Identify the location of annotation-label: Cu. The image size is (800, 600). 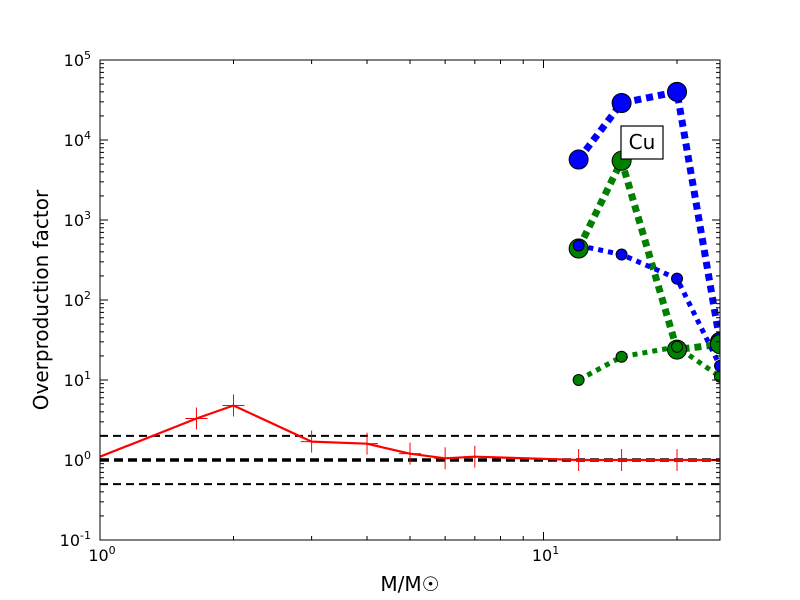
(642, 142).